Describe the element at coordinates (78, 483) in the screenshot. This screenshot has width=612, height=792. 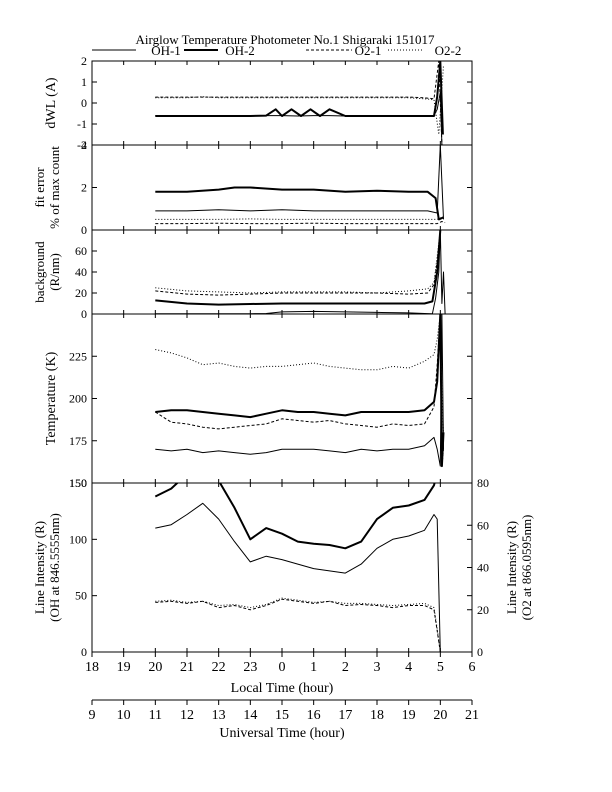
I see `y-tick-label: 150` at that location.